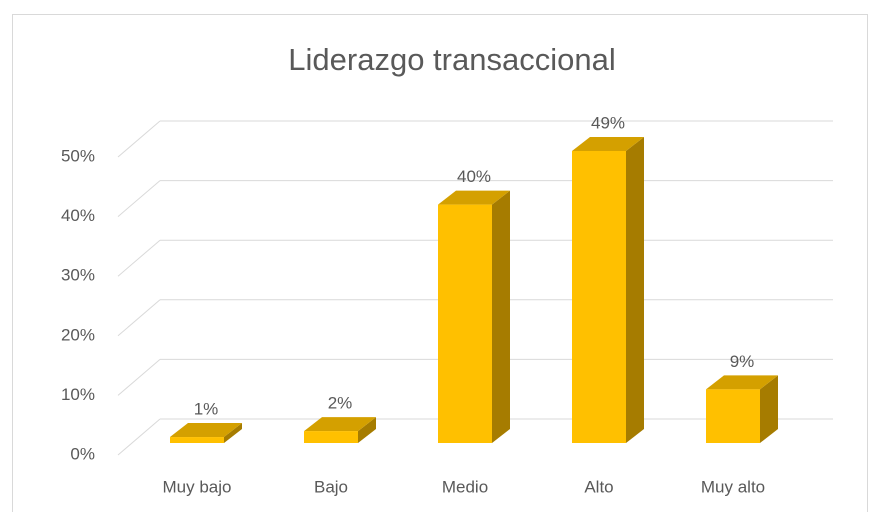 This screenshot has height=512, width=880. I want to click on data-label: 49%, so click(608, 122).